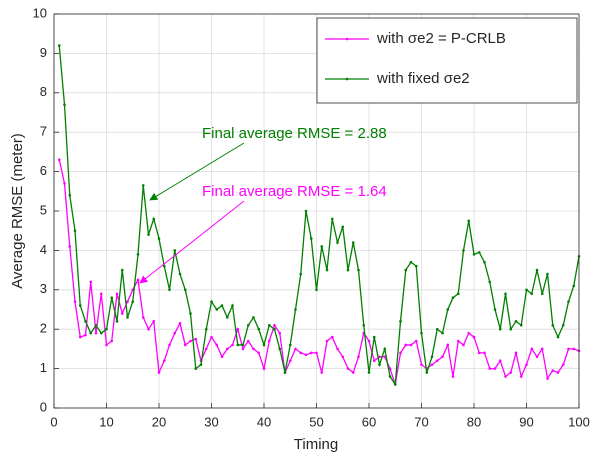 The height and width of the screenshot is (458, 592). What do you see at coordinates (211, 421) in the screenshot?
I see `x-tick-label: 30` at bounding box center [211, 421].